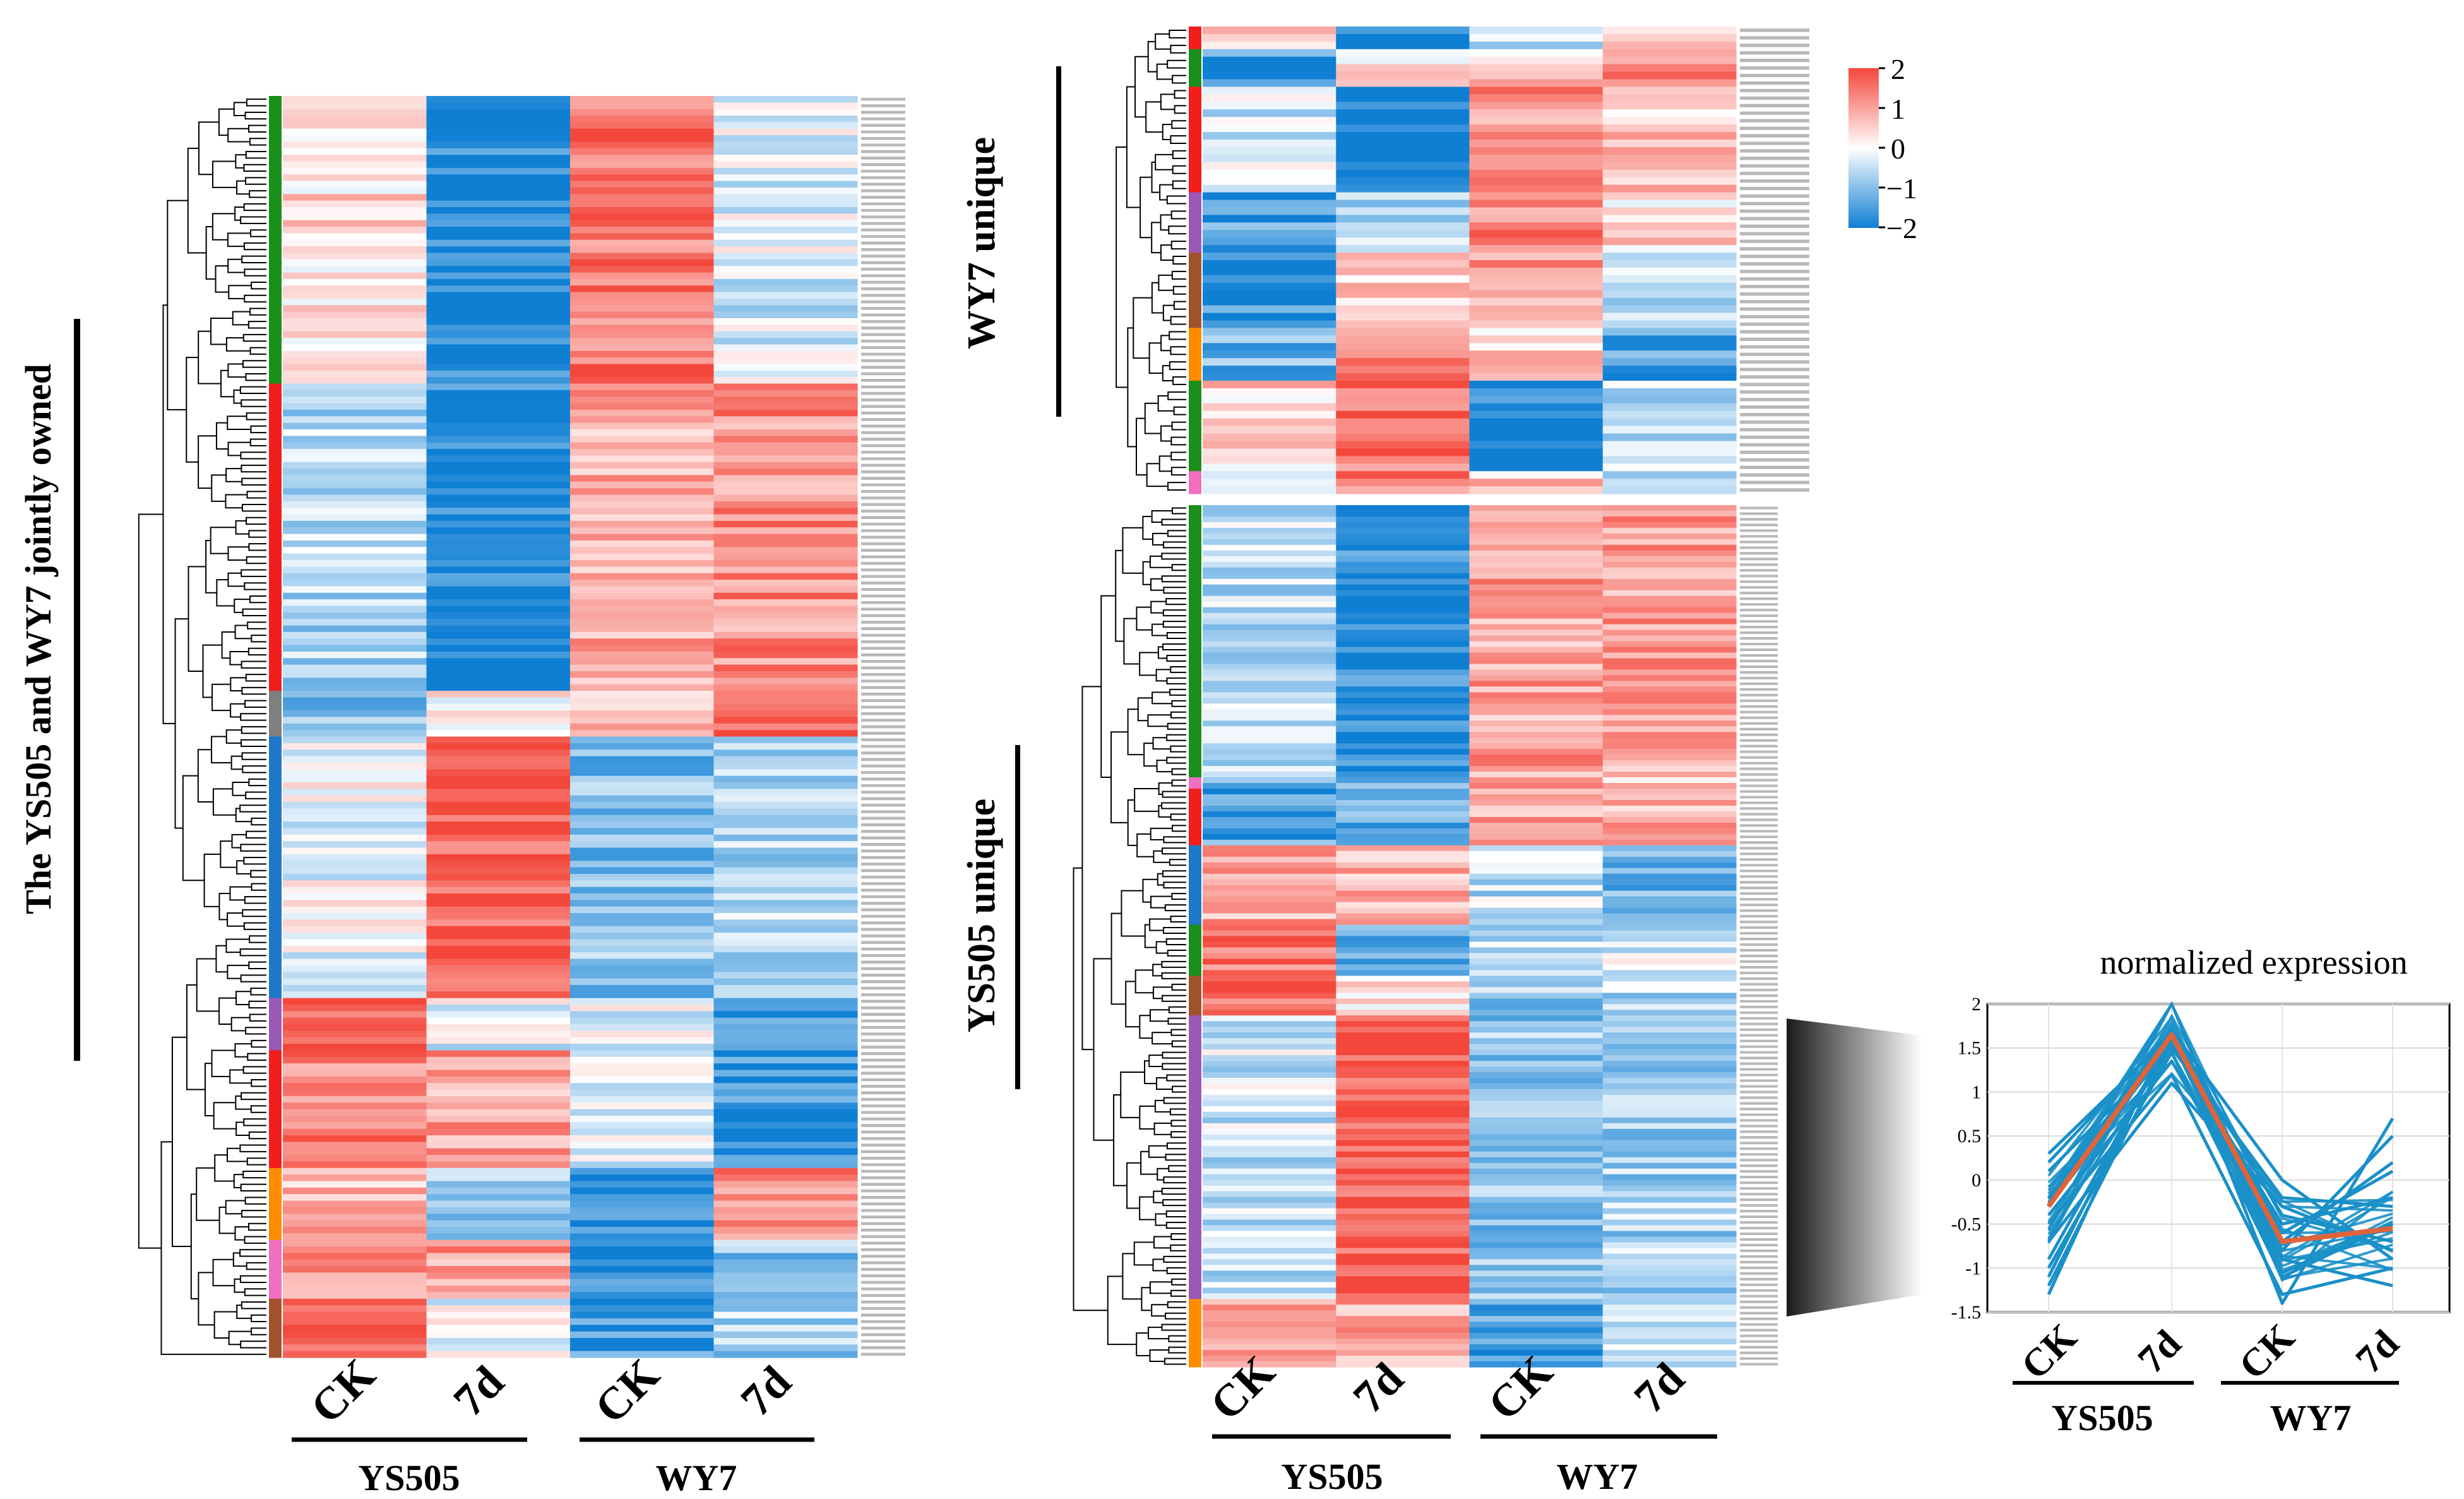  What do you see at coordinates (1195, 1157) in the screenshot?
I see `cluster-bar-purple` at bounding box center [1195, 1157].